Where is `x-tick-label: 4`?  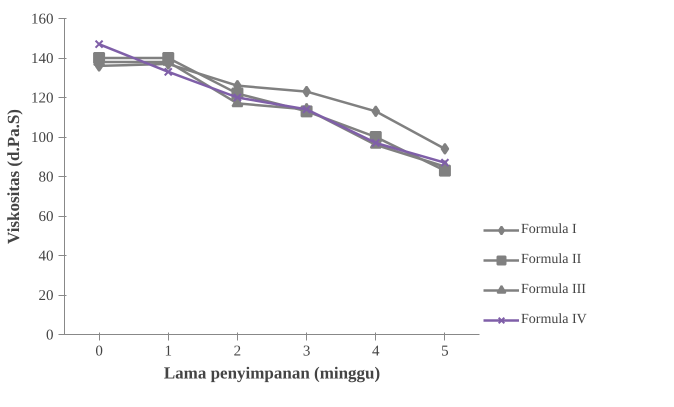
x-tick-label: 4 is located at coordinates (376, 352).